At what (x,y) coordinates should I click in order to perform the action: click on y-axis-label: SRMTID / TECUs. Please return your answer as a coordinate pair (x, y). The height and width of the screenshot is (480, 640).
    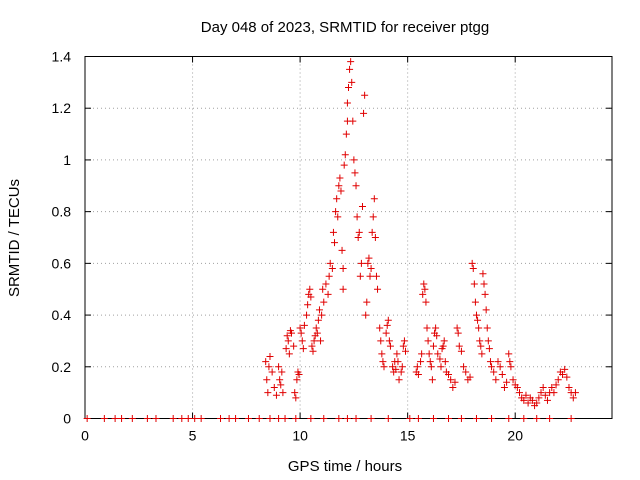
    Looking at the image, I should click on (14, 238).